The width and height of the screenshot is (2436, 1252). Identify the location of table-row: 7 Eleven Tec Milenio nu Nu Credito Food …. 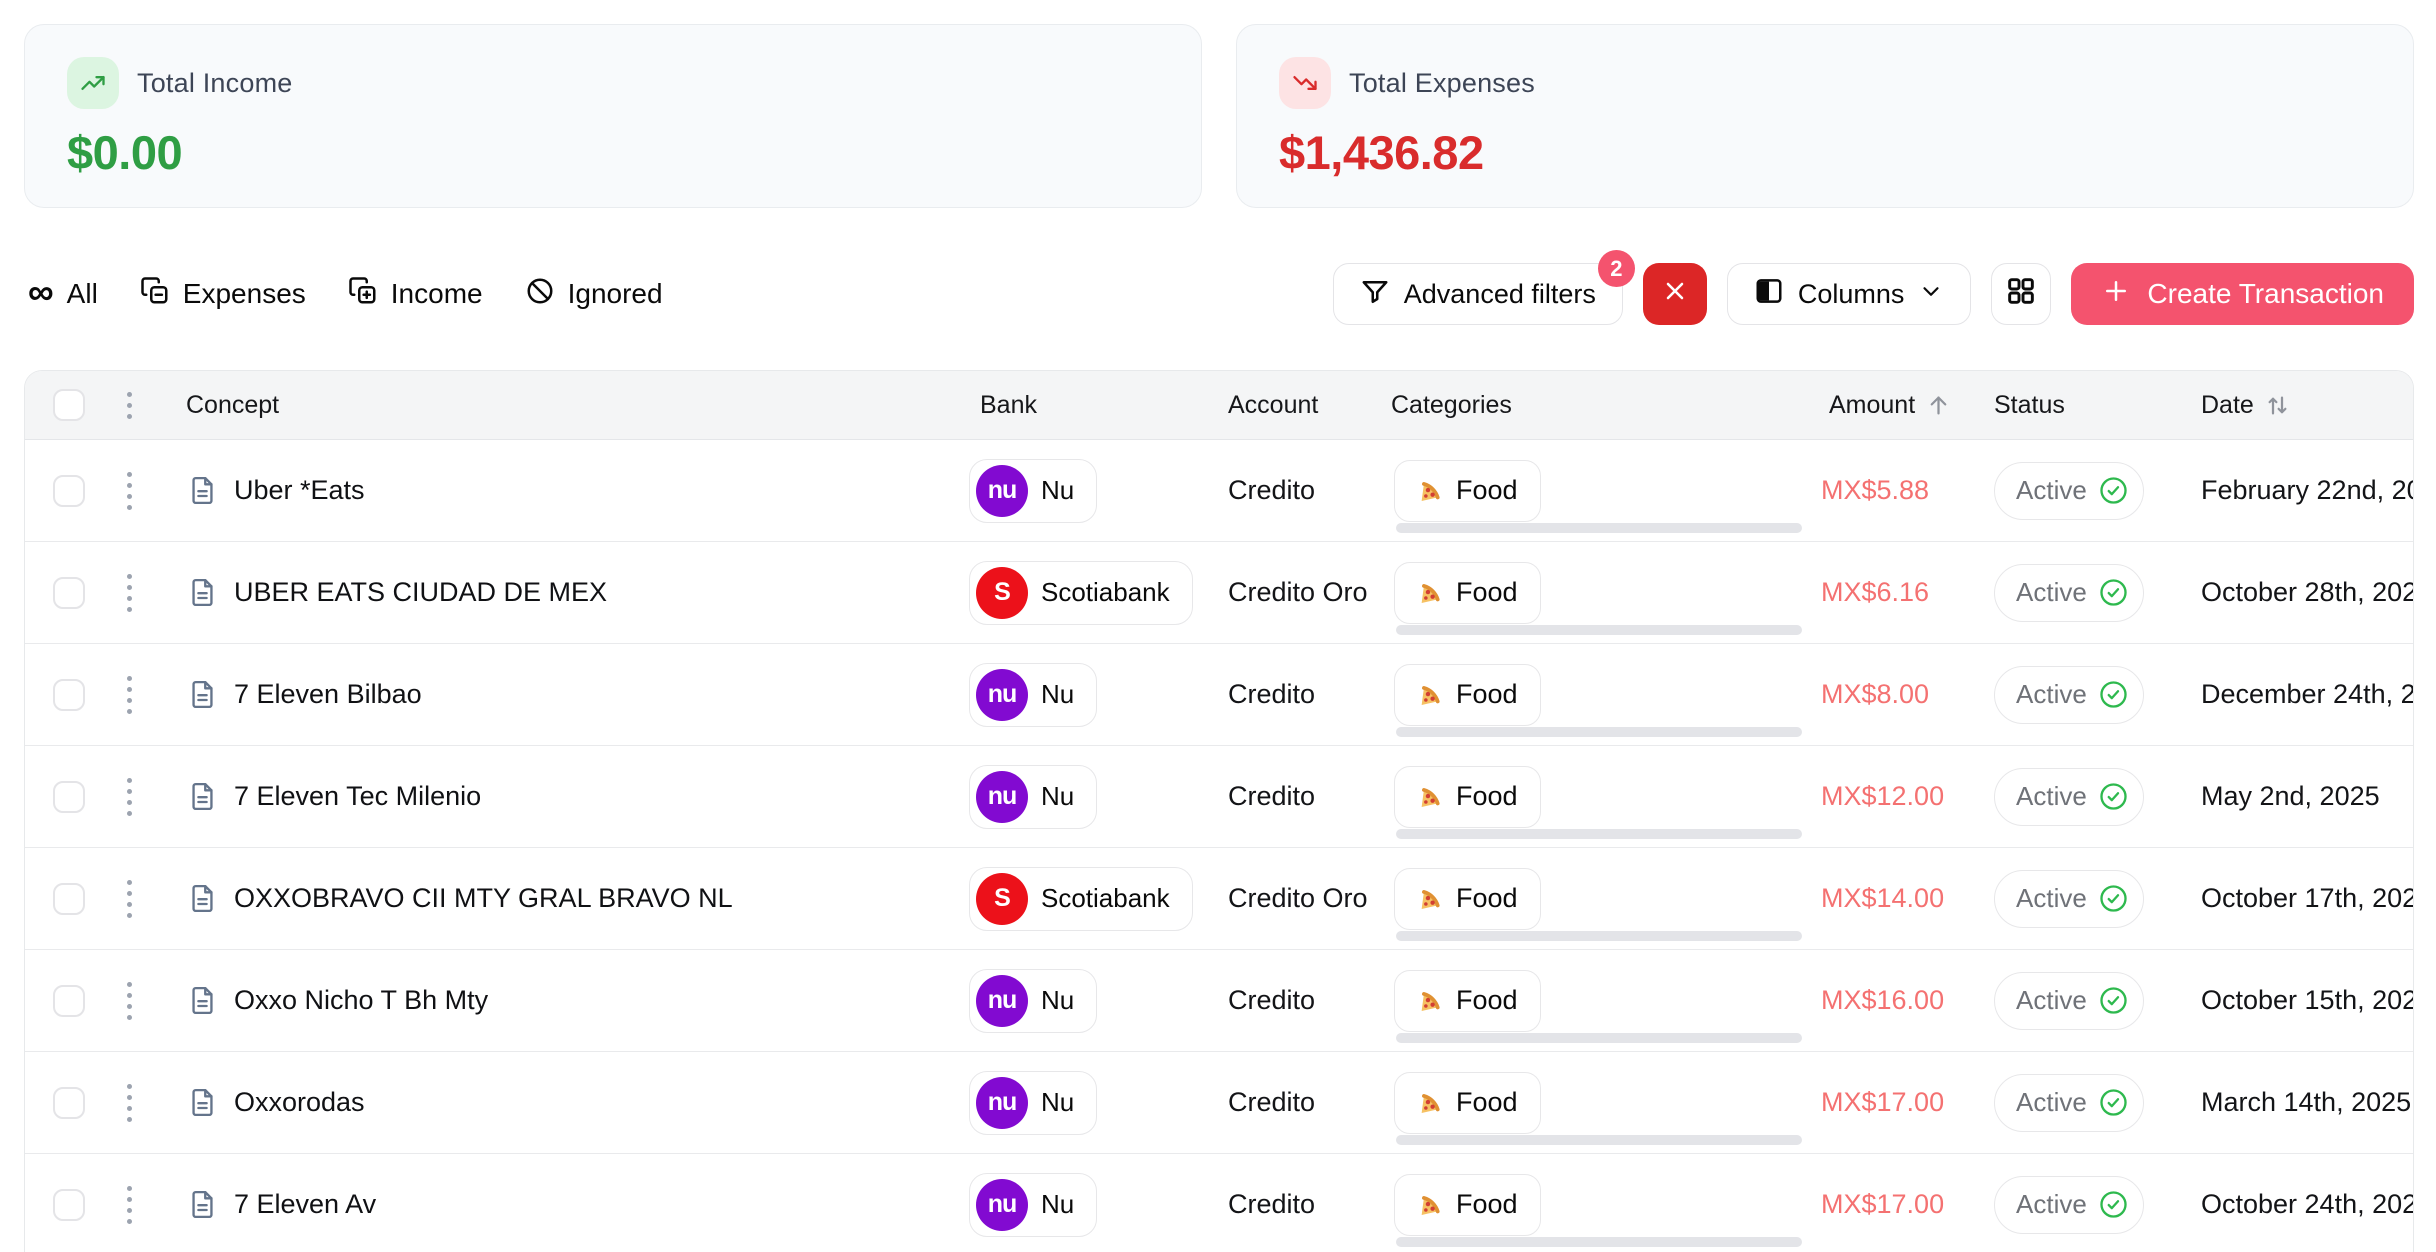
(1219, 797).